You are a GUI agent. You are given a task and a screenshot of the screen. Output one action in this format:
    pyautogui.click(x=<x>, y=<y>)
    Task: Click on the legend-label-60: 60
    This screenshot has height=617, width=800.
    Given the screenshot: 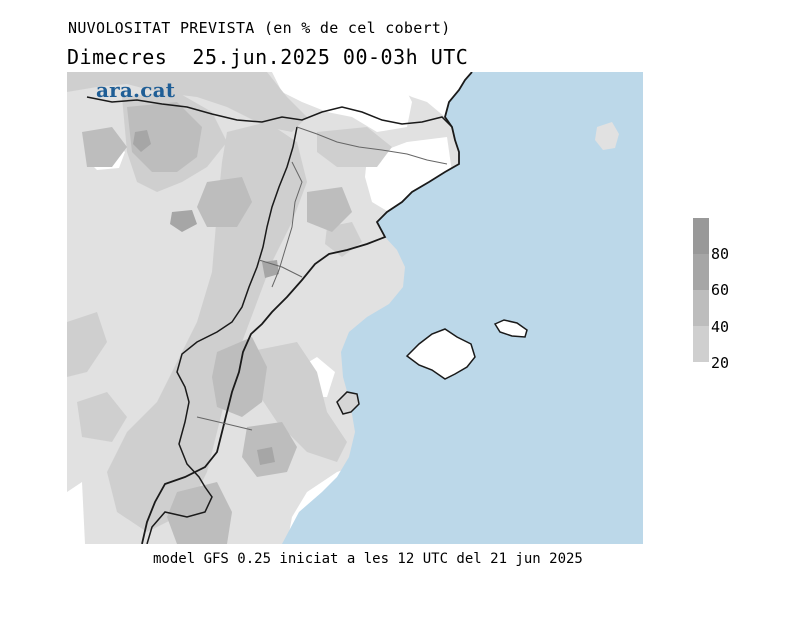 What is the action you would take?
    pyautogui.click(x=720, y=290)
    